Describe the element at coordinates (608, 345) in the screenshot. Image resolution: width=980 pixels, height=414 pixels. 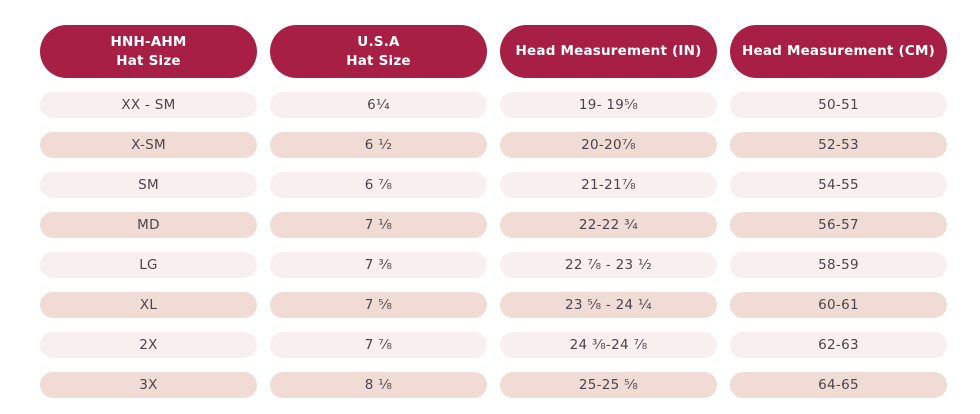
I see `cell-head-measurement-in: 24 ³⁄₈-24 ⁷⁄₈` at that location.